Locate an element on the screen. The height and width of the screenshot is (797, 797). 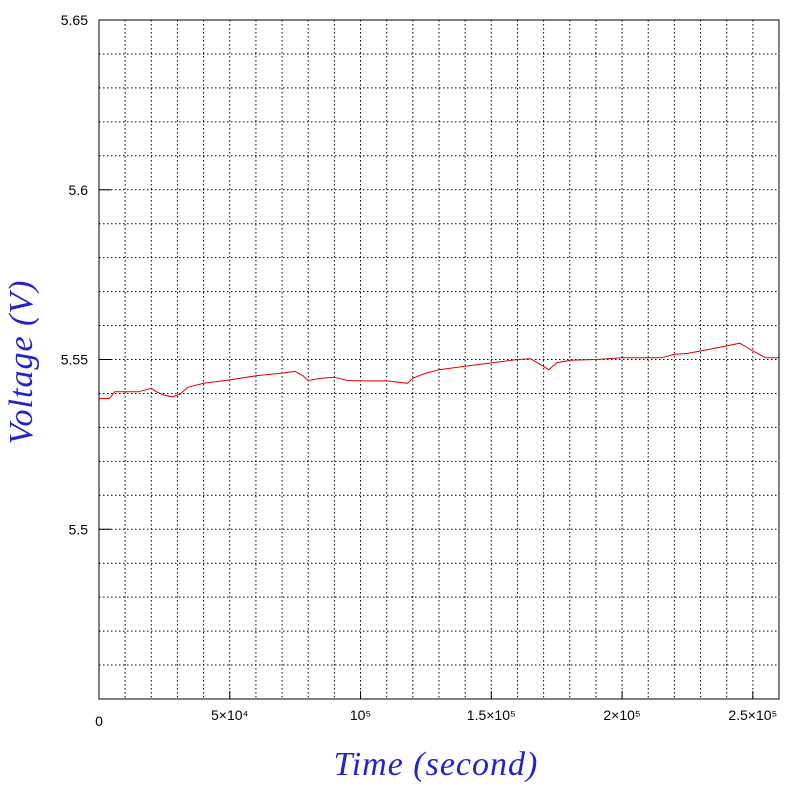
y-tick-label: 5.55 is located at coordinates (74, 360).